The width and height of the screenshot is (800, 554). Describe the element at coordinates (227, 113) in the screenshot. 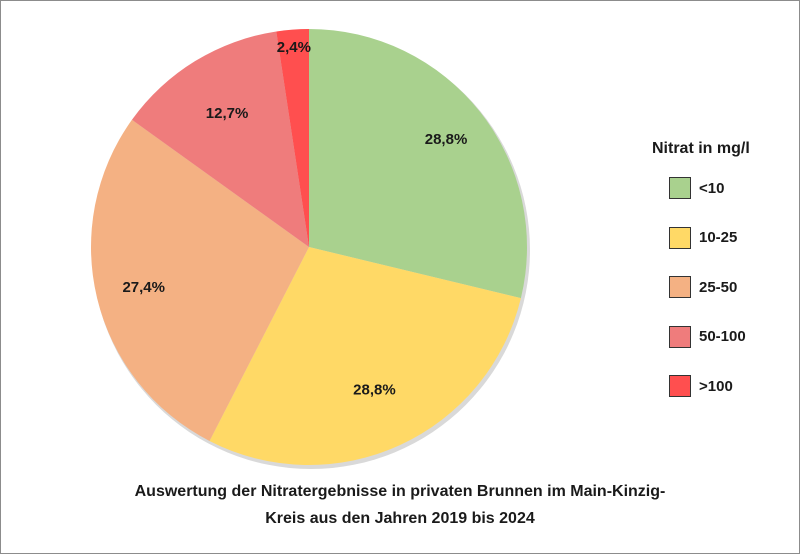

I see `slice-label: 12,7%` at that location.